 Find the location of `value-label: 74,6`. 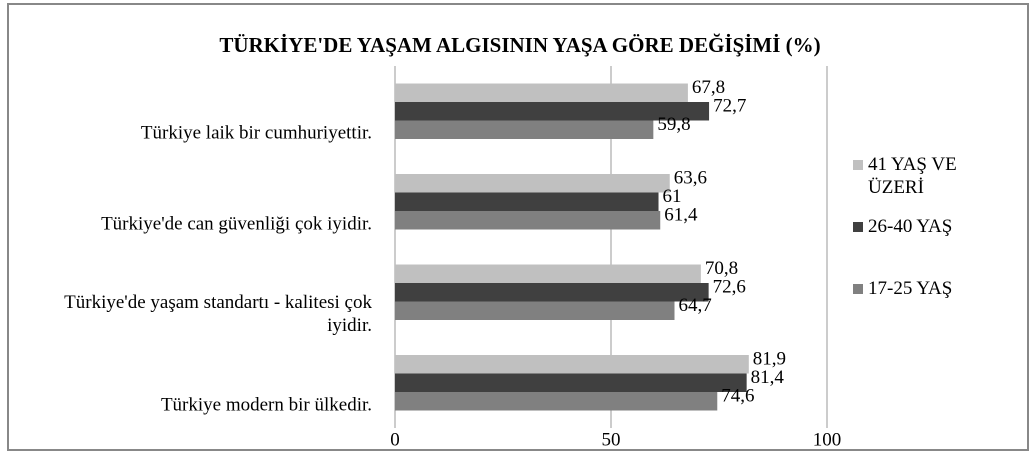

value-label: 74,6 is located at coordinates (737, 396).